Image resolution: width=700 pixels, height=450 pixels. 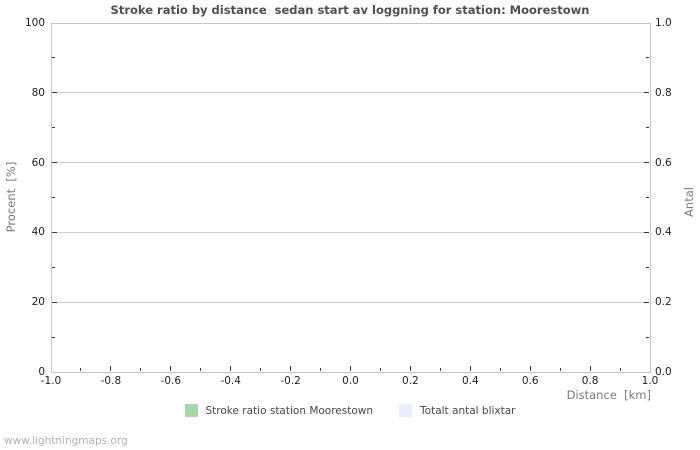 I want to click on legend-item: Stroke ratio station Moorestown, so click(x=279, y=410).